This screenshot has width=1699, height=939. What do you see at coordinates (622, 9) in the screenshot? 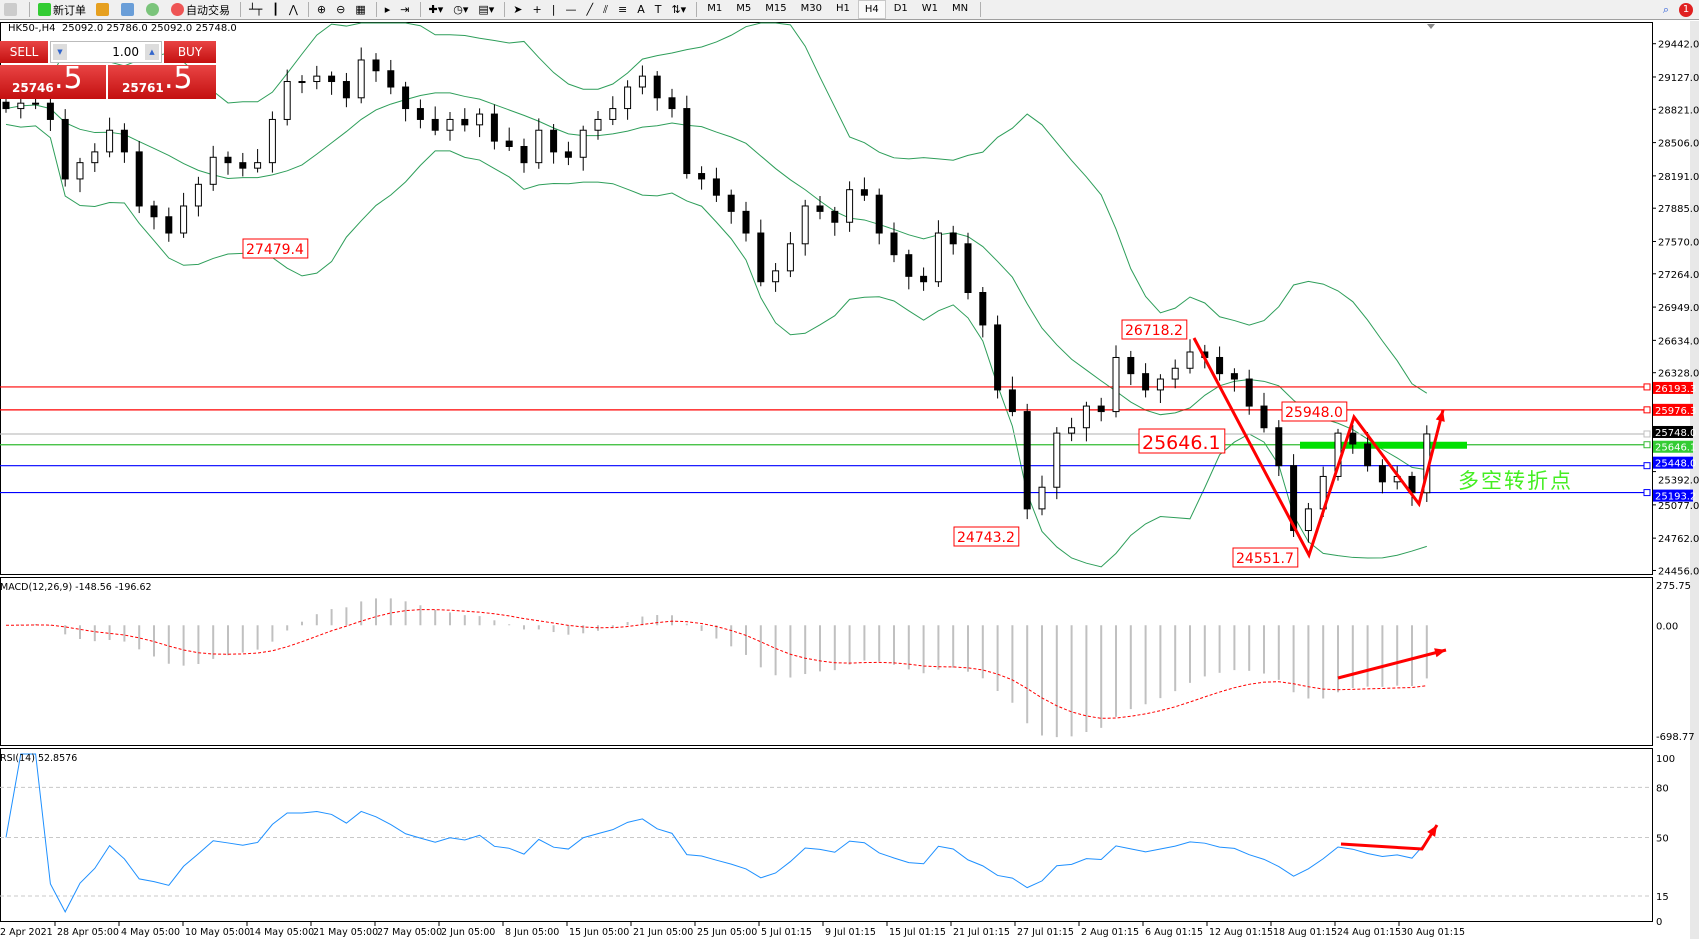
I see `fibonacci-icon: ≡` at bounding box center [622, 9].